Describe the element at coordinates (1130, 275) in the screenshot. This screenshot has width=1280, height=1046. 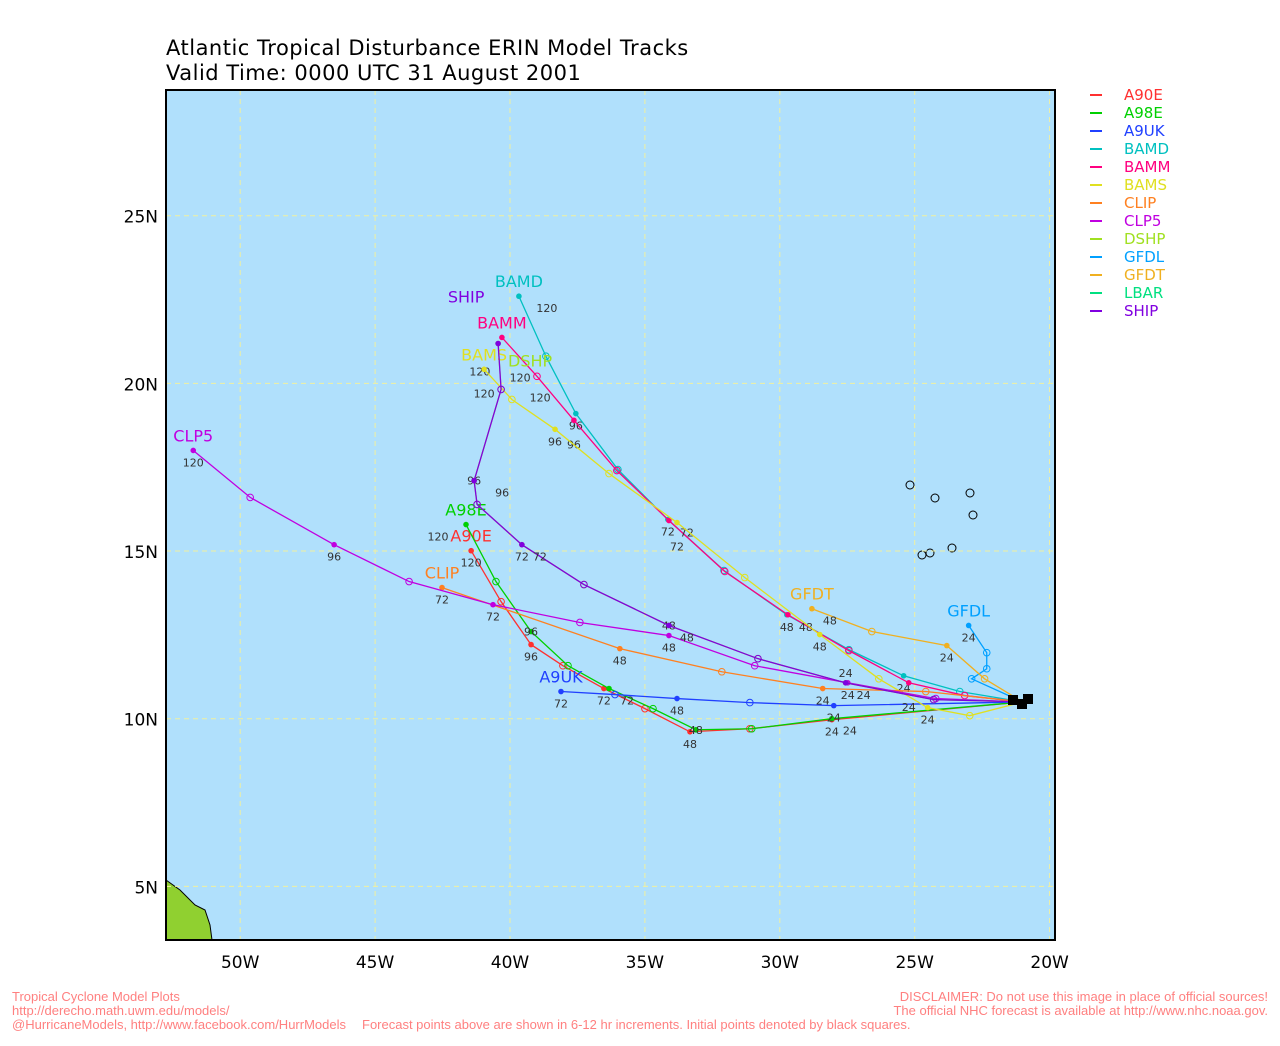
I see `legend-item: GFDT` at that location.